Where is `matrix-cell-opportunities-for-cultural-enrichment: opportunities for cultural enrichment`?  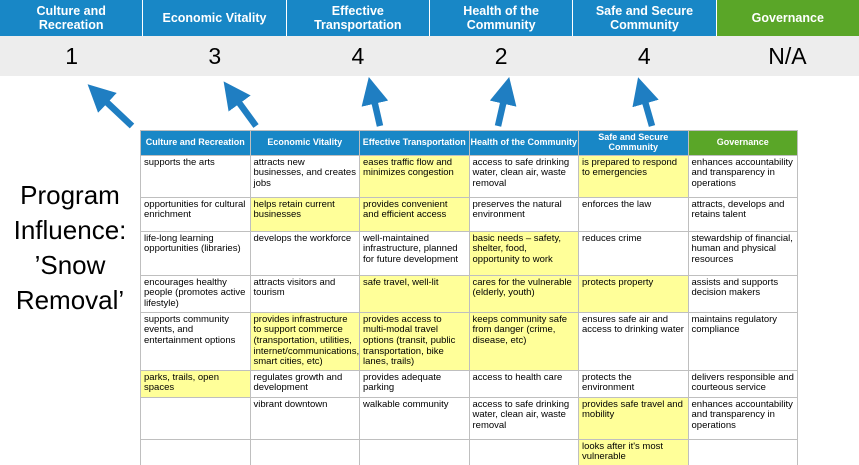
matrix-cell-opportunities-for-cultural-enrichment: opportunities for cultural enrichment is located at coordinates (195, 214).